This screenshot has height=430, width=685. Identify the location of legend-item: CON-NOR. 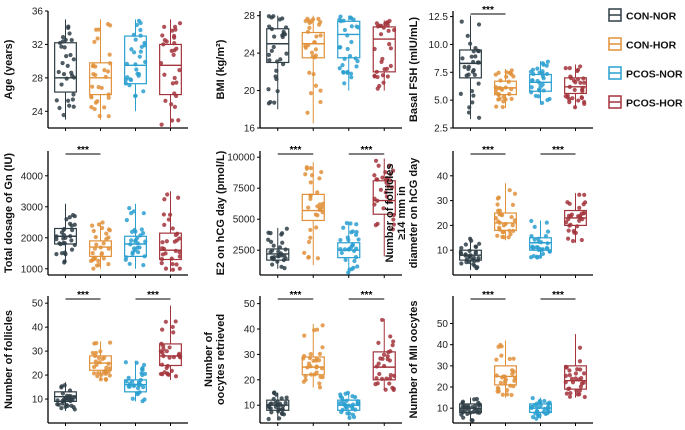
(642, 15).